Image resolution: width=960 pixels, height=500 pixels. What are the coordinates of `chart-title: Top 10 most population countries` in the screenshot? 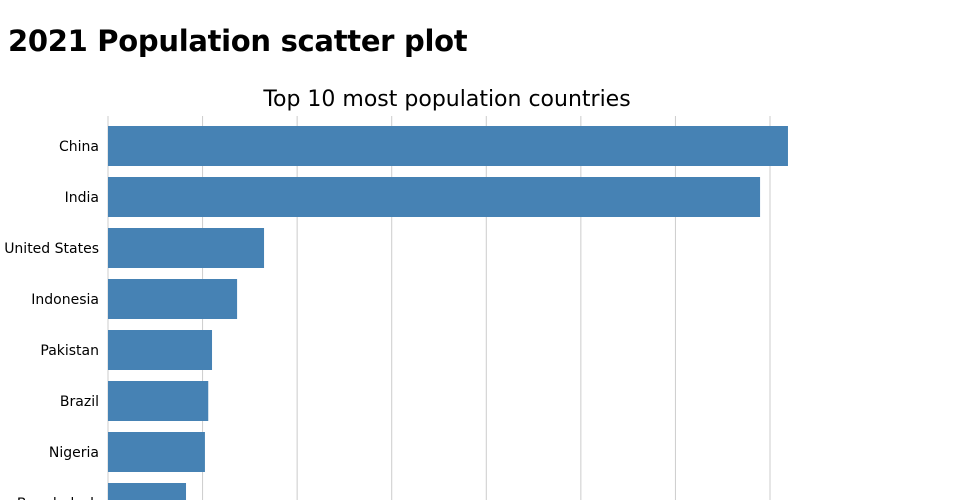 It's located at (446, 99).